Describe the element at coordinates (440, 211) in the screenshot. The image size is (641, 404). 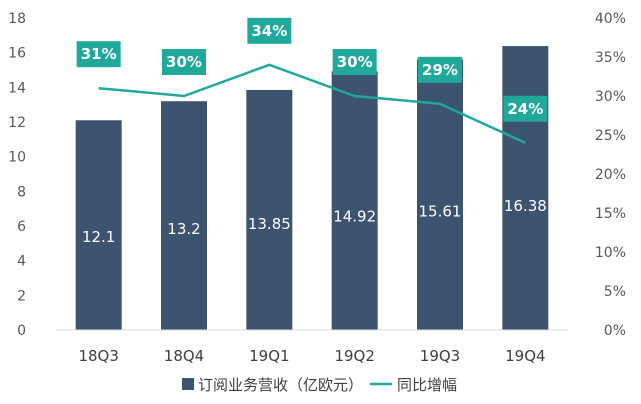
I see `bar-value-label: 15.61` at that location.